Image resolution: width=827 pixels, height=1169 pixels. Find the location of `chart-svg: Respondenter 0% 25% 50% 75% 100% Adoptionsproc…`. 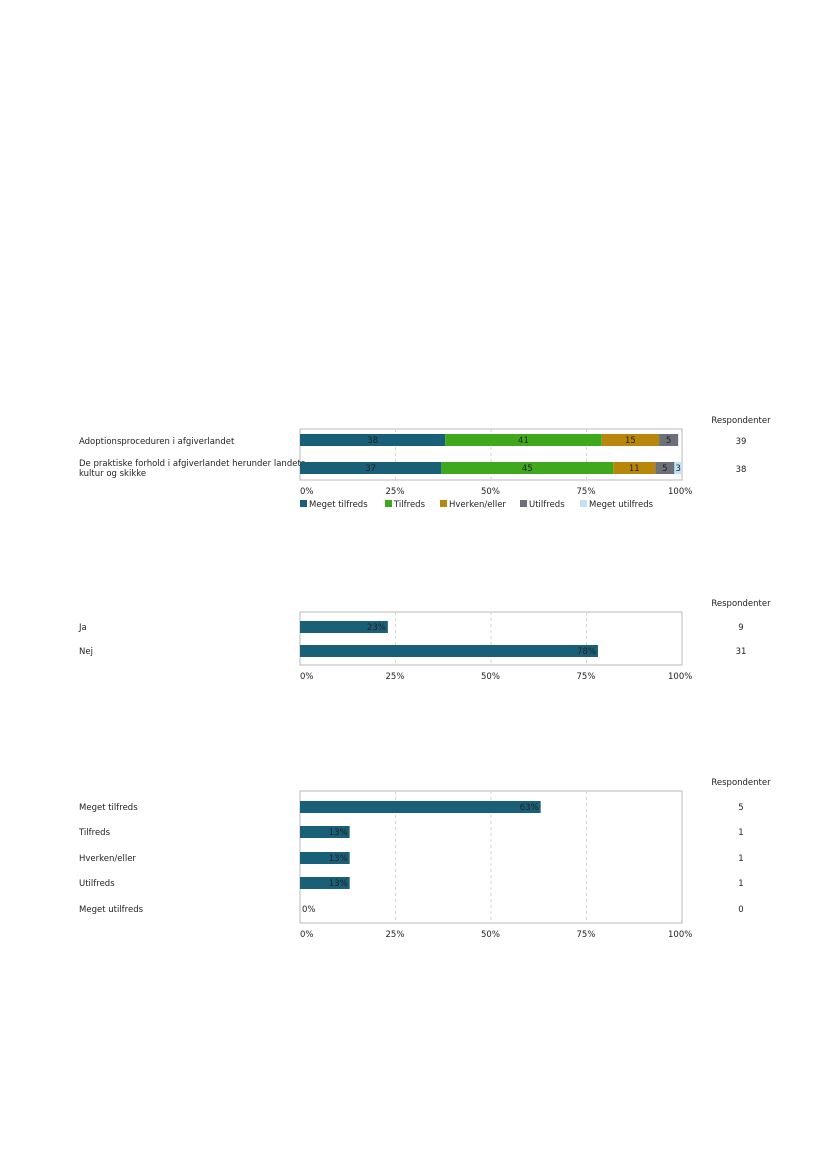

chart-svg: Respondenter 0% 25% 50% 75% 100% Adoptionsproc… is located at coordinates (425, 463).